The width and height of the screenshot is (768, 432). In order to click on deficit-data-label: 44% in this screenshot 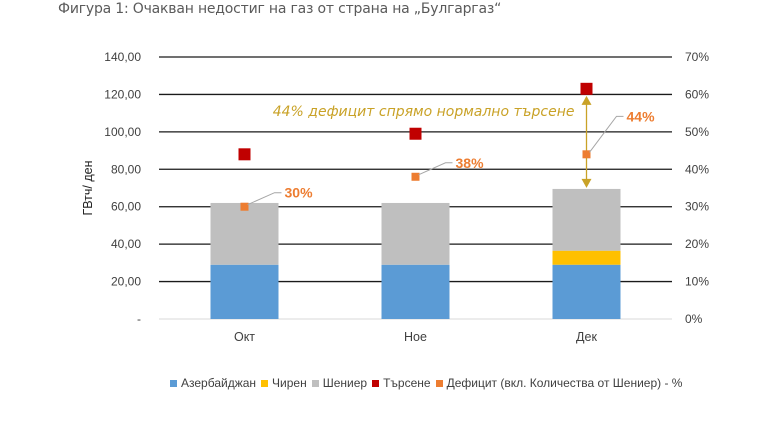, I will do `click(641, 116)`.